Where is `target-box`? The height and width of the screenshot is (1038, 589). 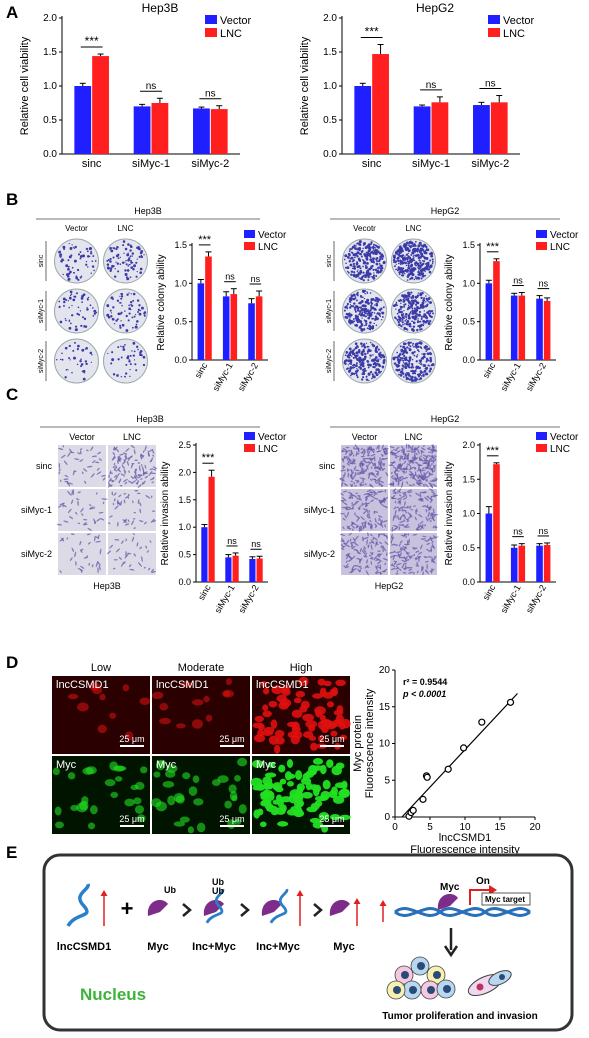
target-box is located at coordinates (506, 899).